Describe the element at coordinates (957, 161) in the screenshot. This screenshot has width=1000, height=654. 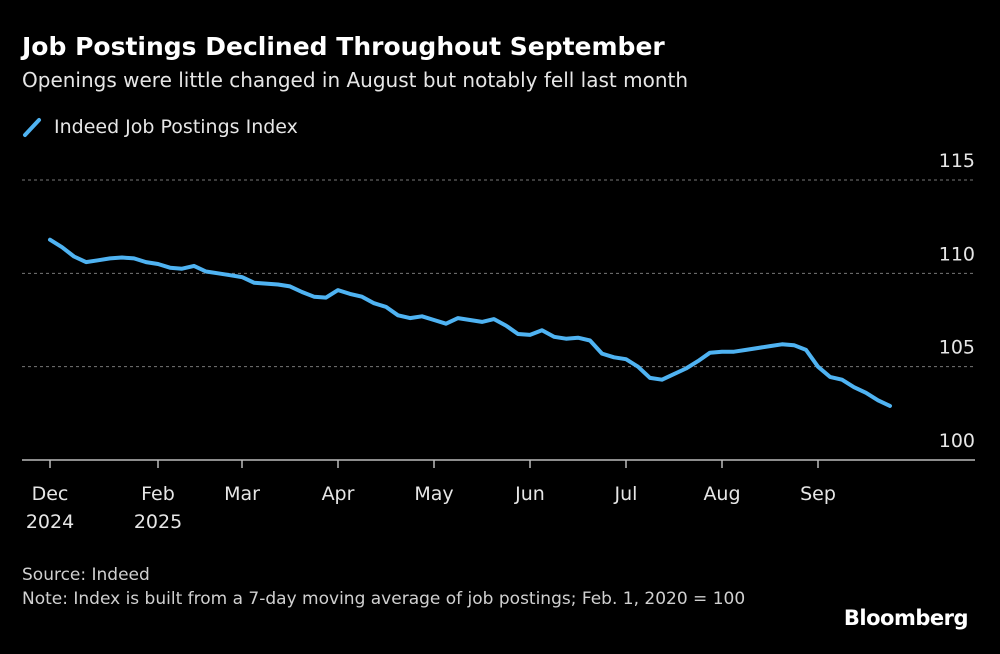
I see `y-tick-label: 115` at that location.